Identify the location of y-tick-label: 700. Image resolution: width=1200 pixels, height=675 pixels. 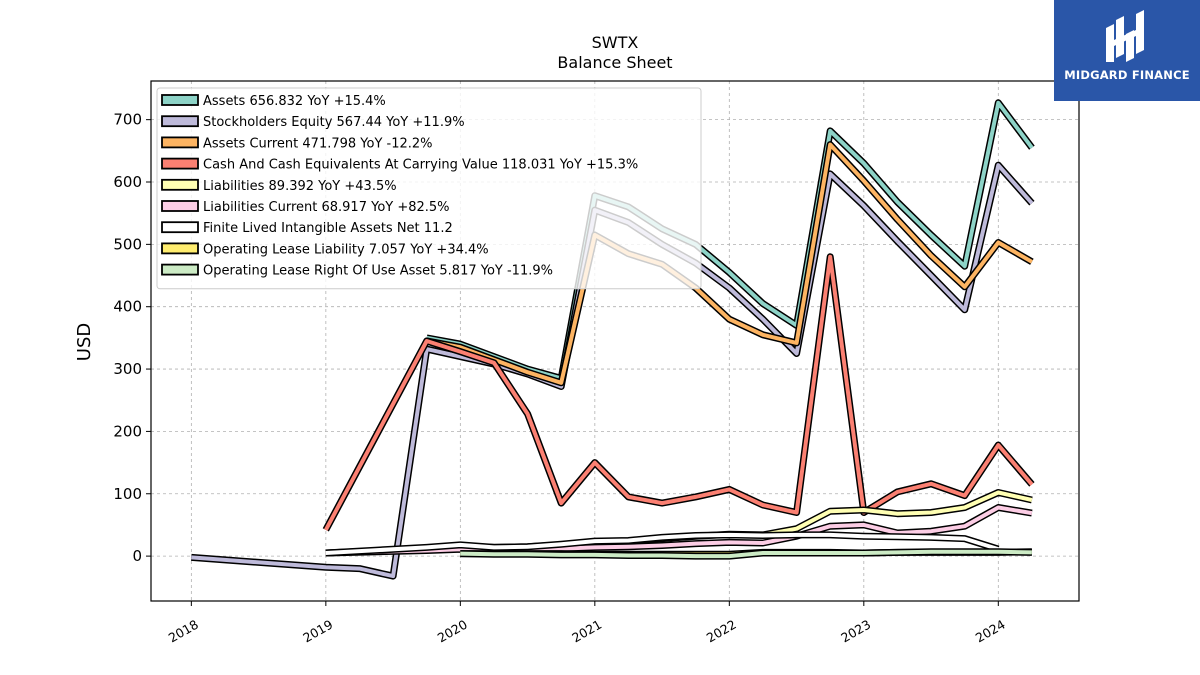
(127, 120).